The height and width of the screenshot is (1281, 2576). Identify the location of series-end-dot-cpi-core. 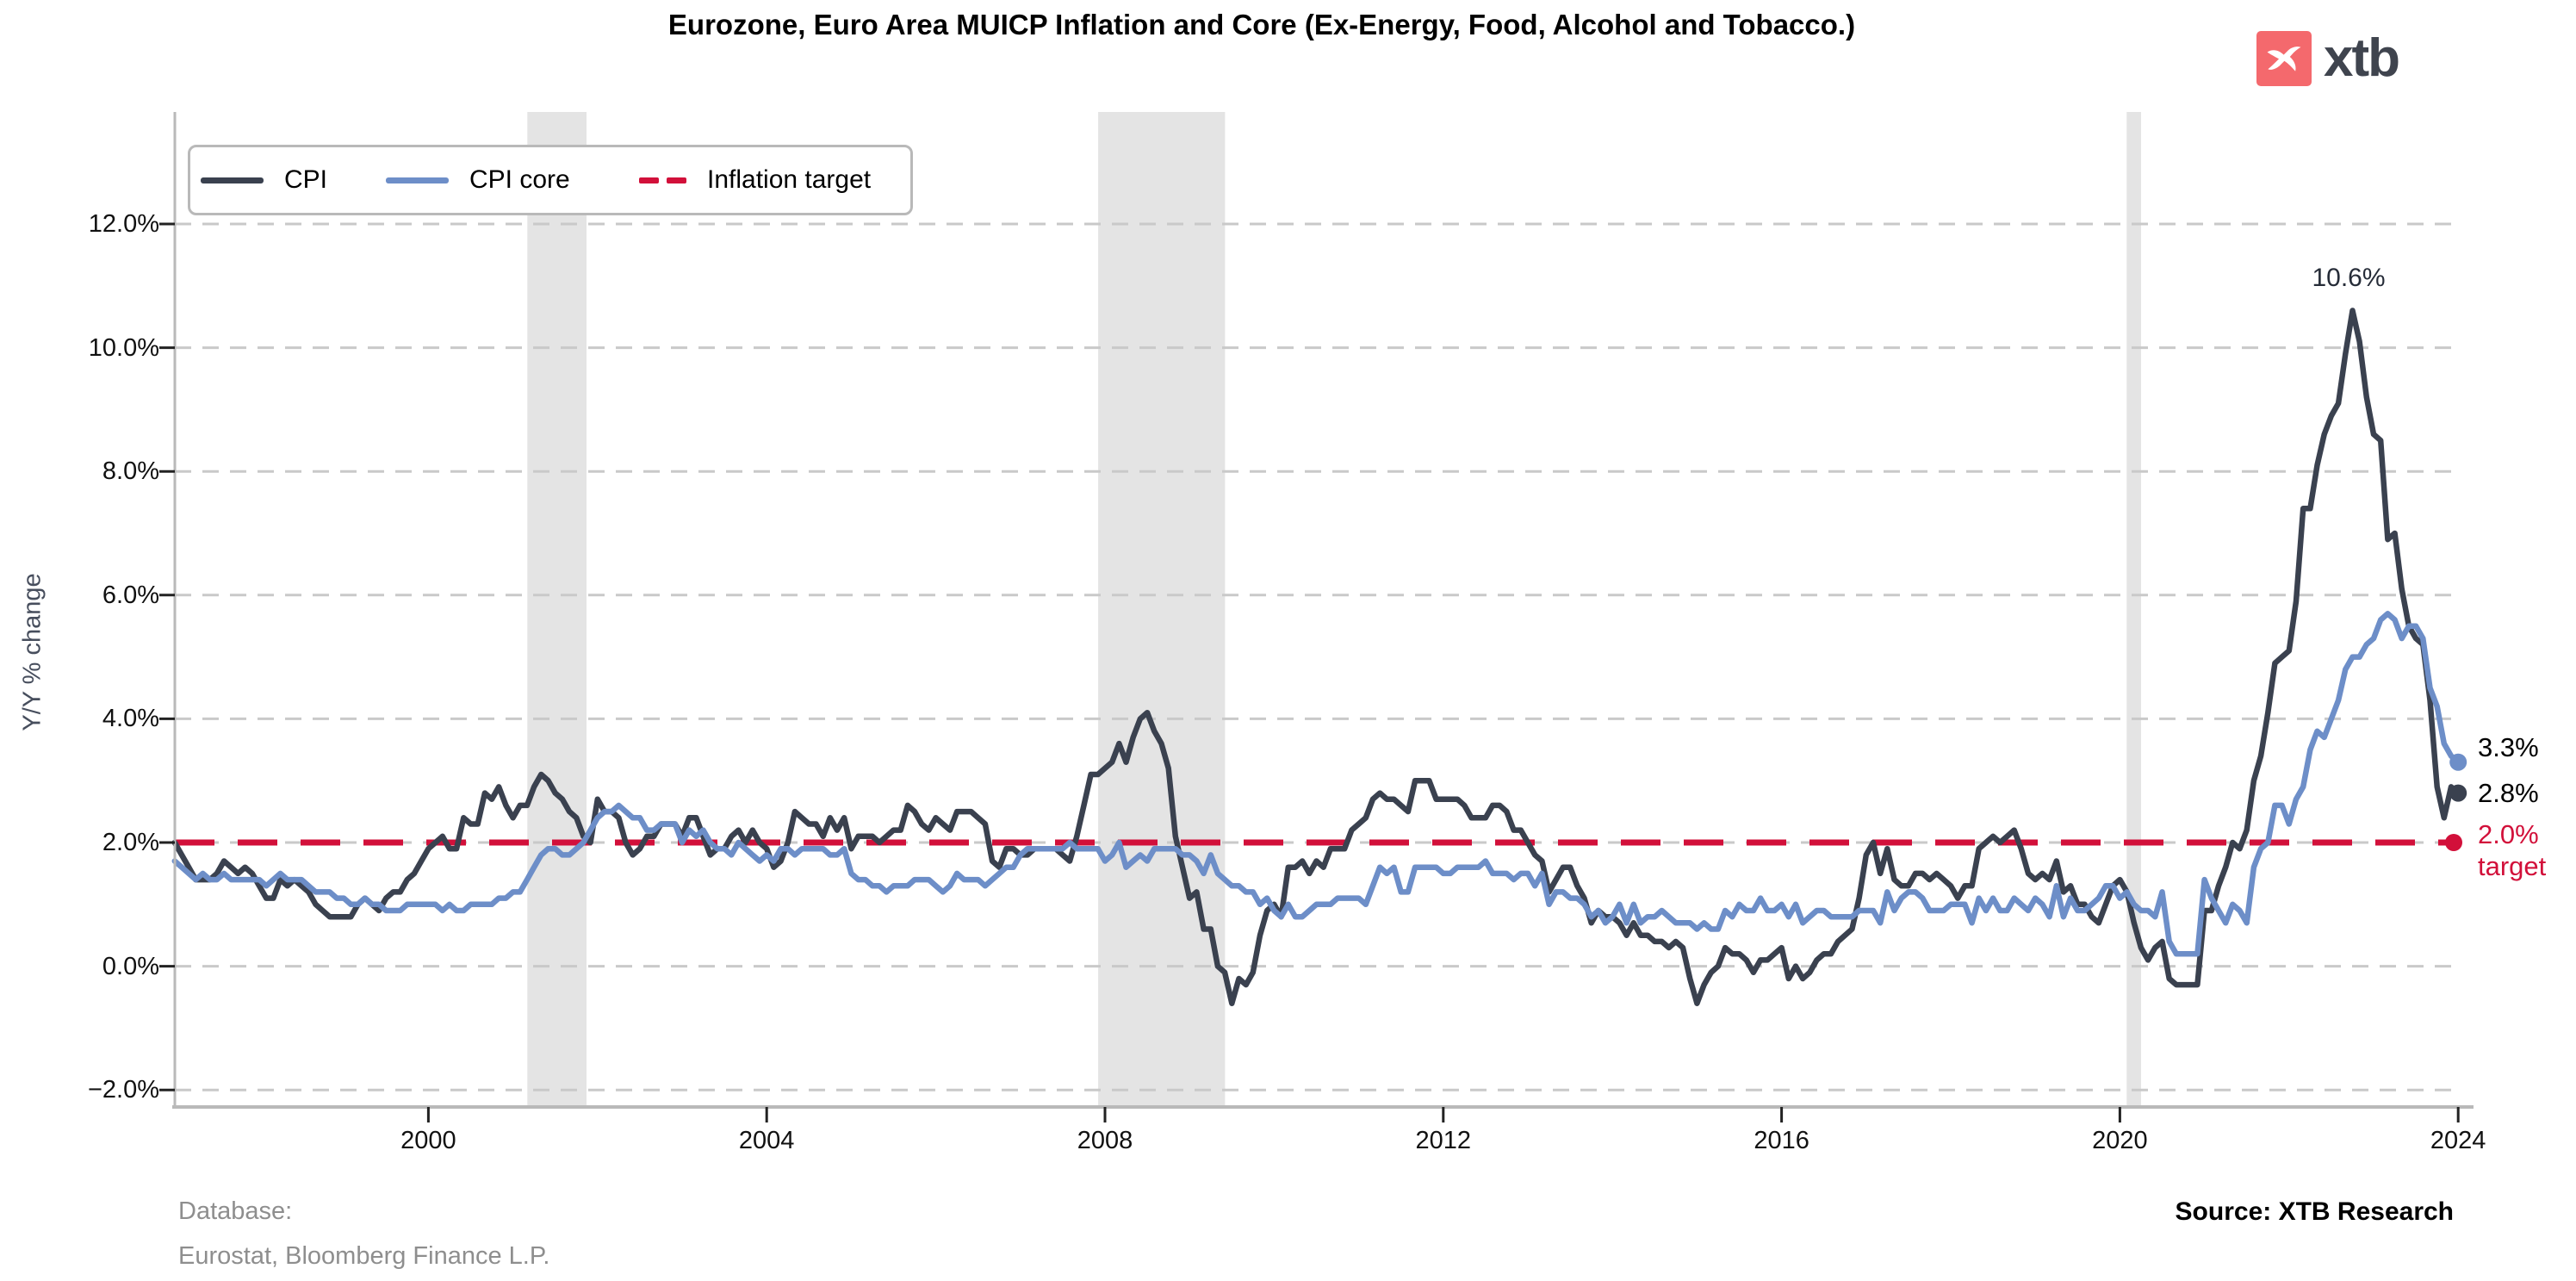
(2458, 762).